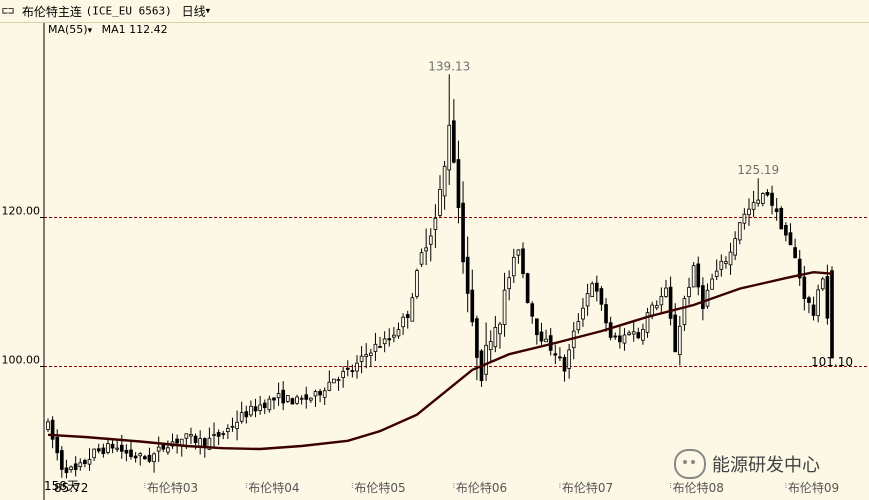  What do you see at coordinates (68, 29) in the screenshot?
I see `ma-indicator-label: MA(55)` at bounding box center [68, 29].